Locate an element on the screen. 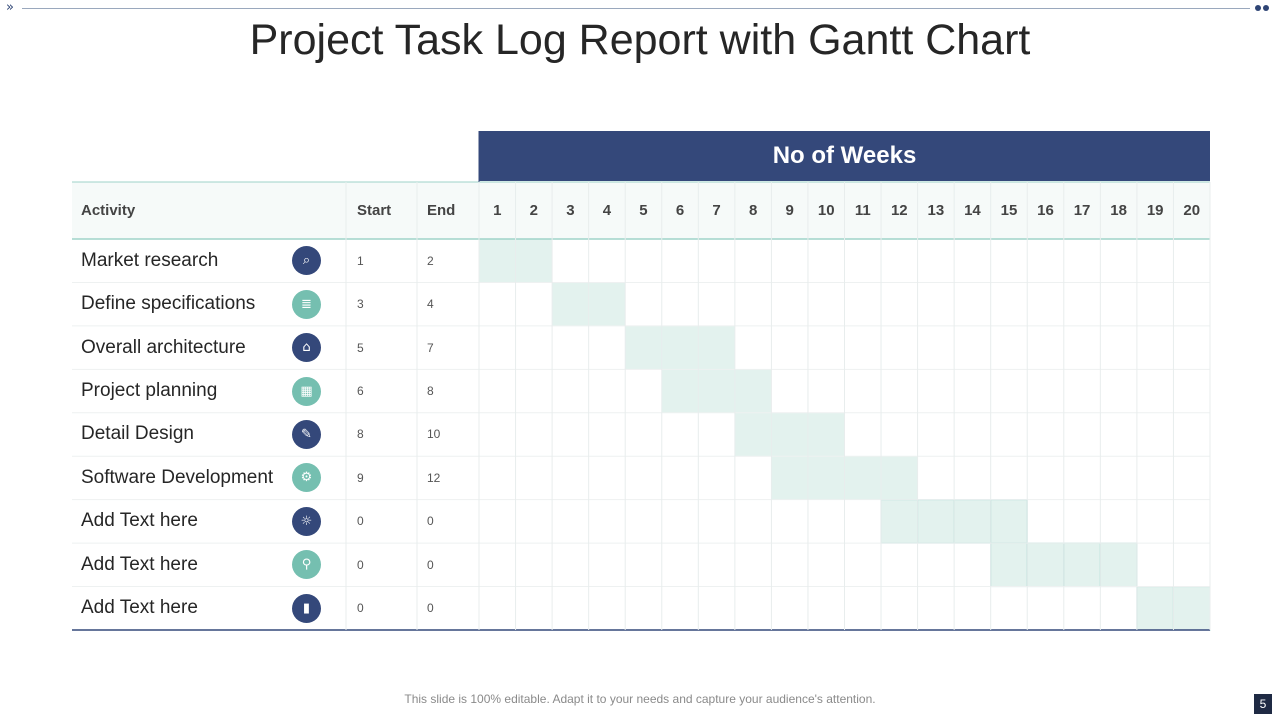 The width and height of the screenshot is (1280, 720). week-header: 13 is located at coordinates (936, 210).